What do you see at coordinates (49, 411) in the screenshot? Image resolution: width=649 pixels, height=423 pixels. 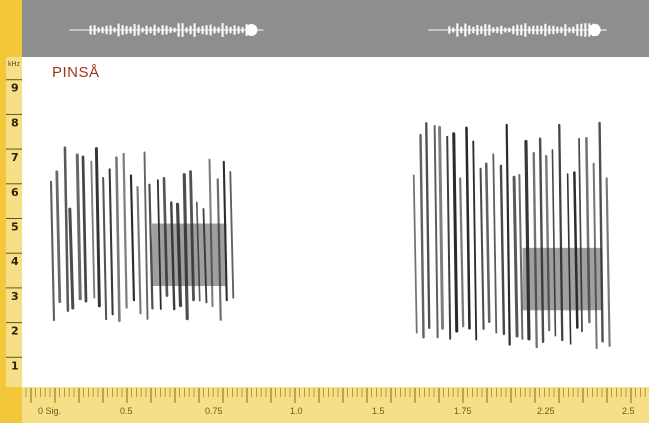 I see `time-tick-label: 0 Sig.` at bounding box center [49, 411].